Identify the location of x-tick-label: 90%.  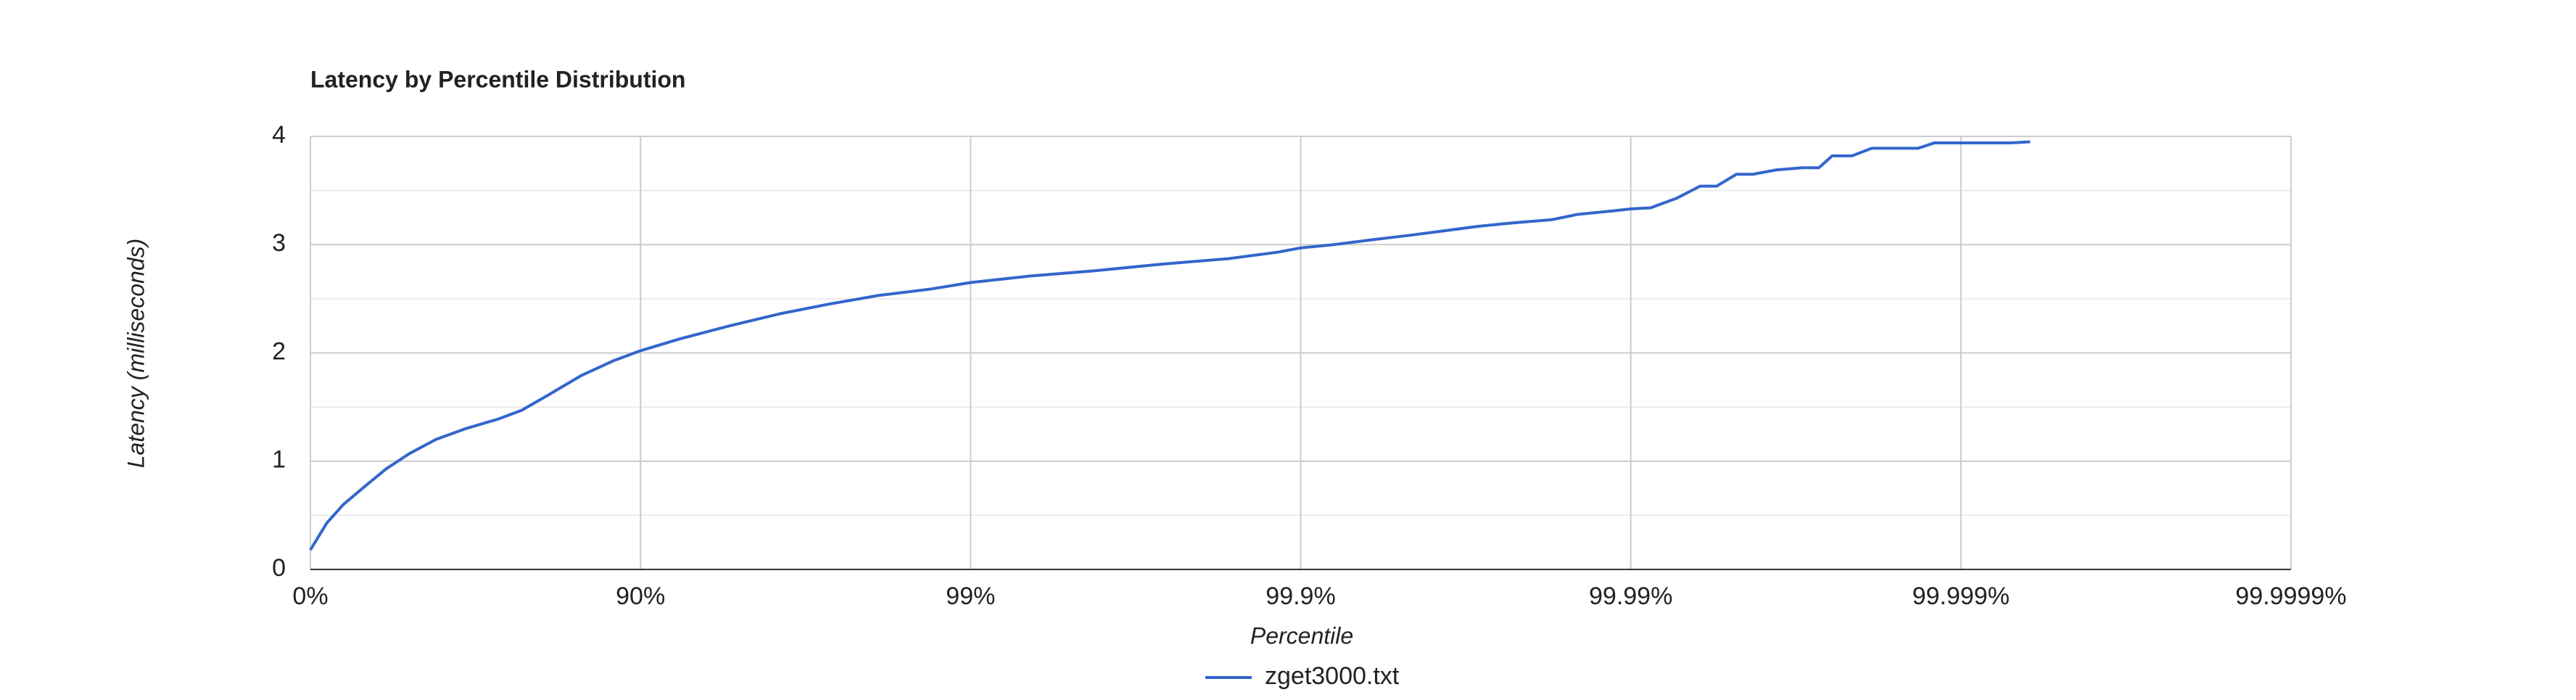
(640, 596).